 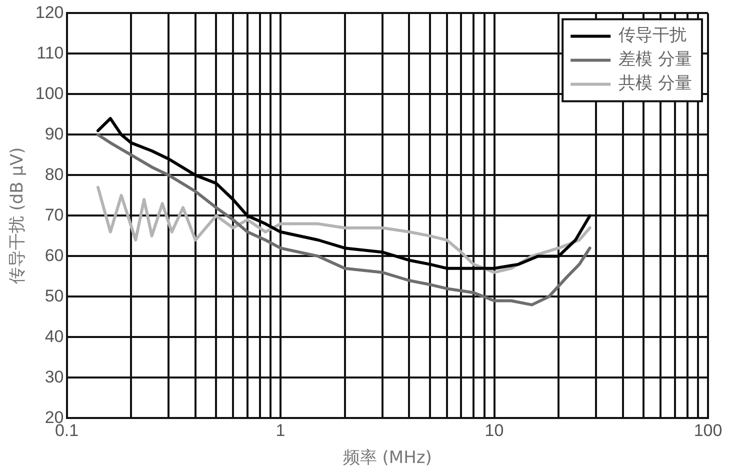 What do you see at coordinates (281, 430) in the screenshot?
I see `x-tick-label: 1` at bounding box center [281, 430].